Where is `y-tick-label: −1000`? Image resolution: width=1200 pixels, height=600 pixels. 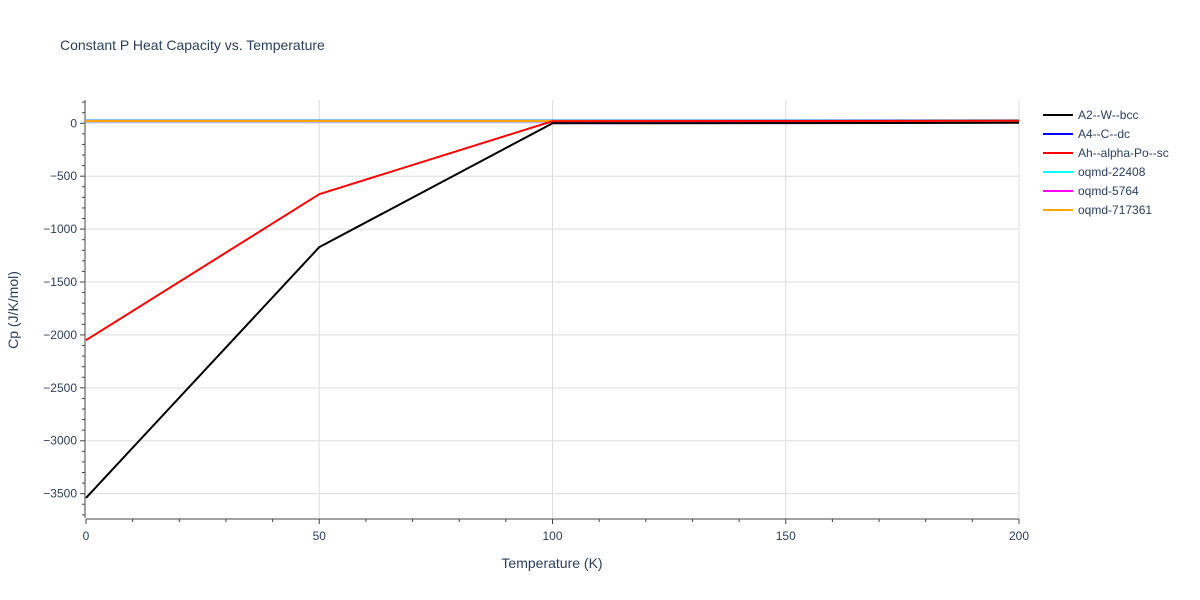 y-tick-label: −1000 is located at coordinates (60, 229).